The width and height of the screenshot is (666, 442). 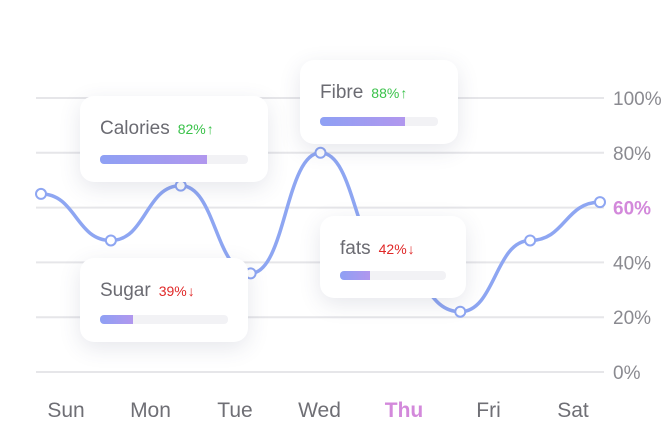 I want to click on y-tick-label: 40%, so click(x=632, y=263).